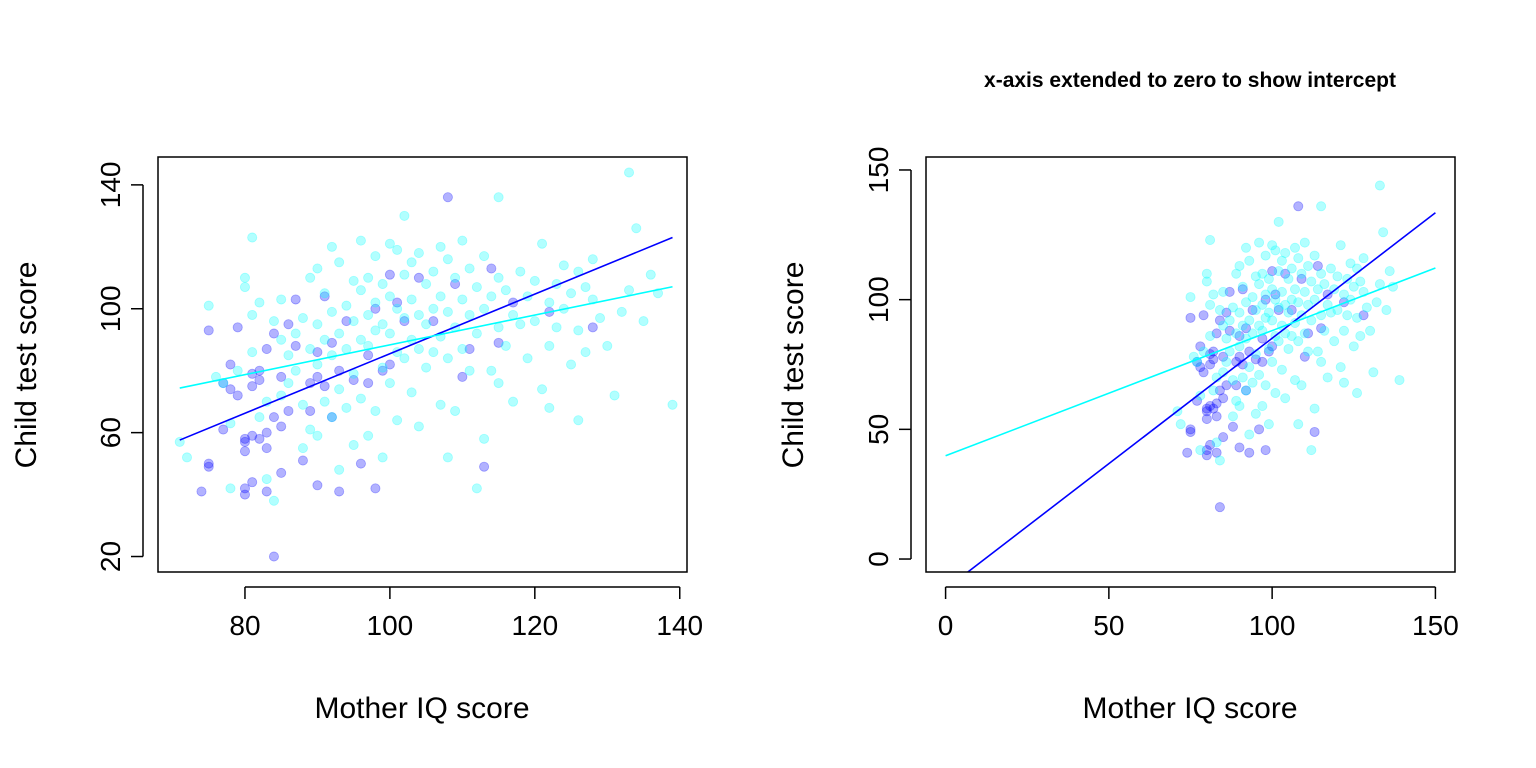  I want to click on y-tick-label: 60, so click(110, 432).